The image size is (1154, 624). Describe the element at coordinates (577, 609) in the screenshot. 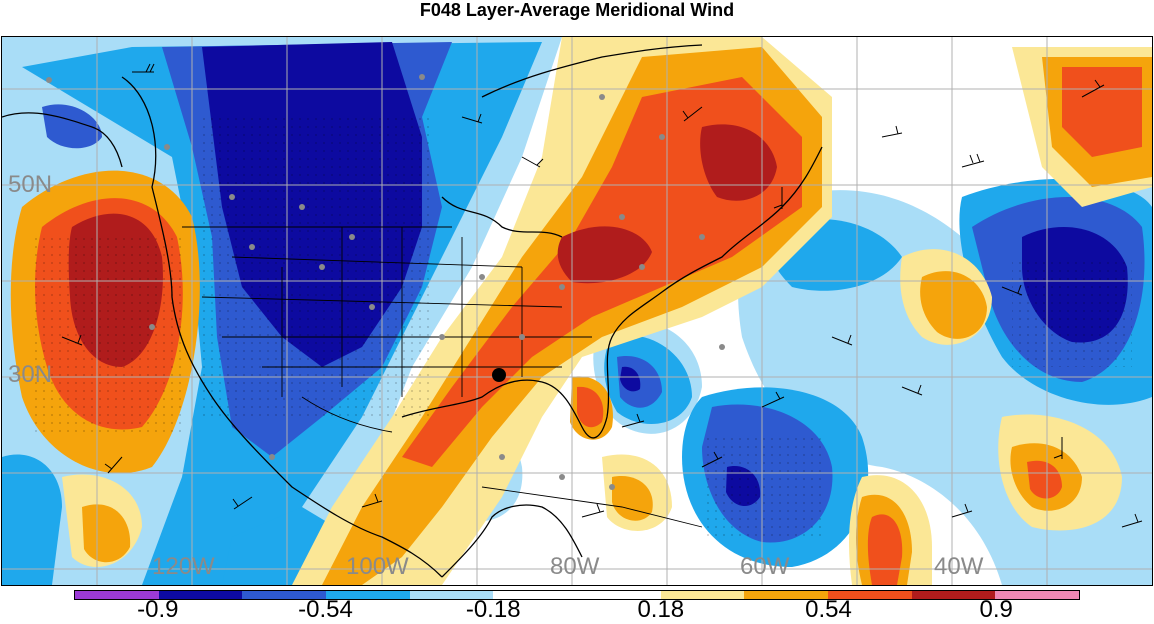

I see `colorbar-labels: -0.9 -0.54 -0.18 0.18 0.54 0.9` at that location.